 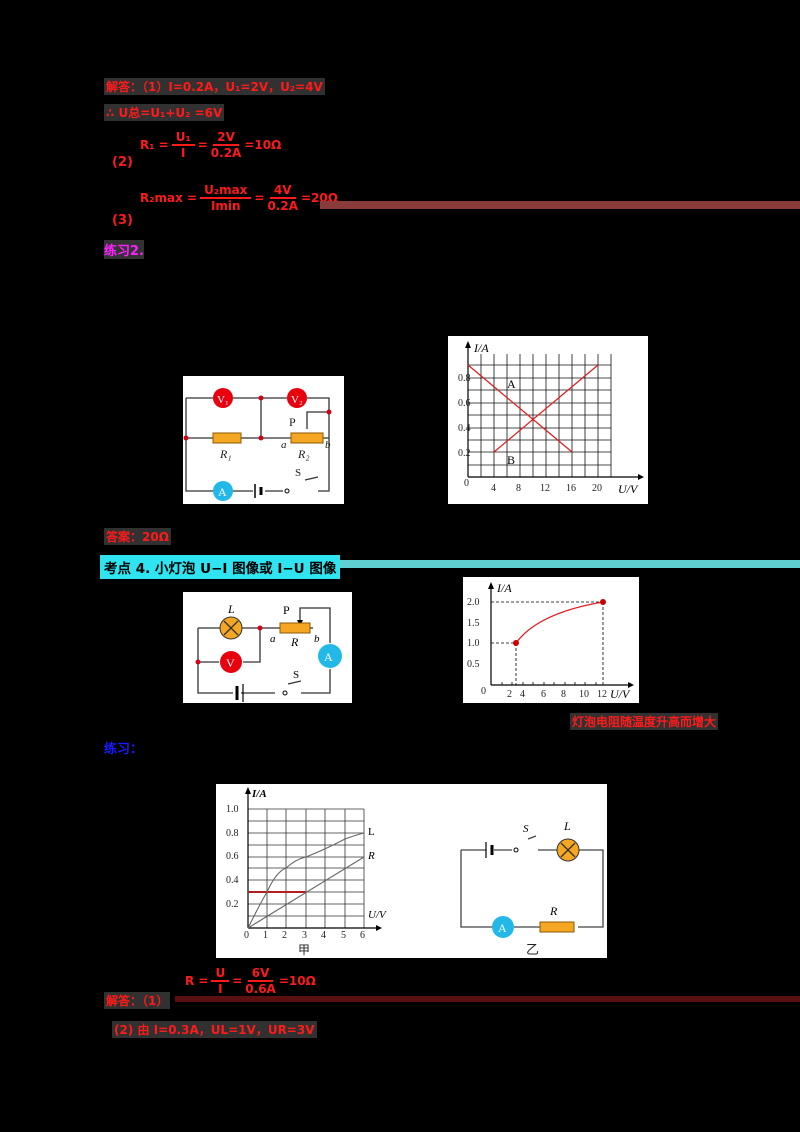 I want to click on r-den1: I, so click(x=220, y=989).